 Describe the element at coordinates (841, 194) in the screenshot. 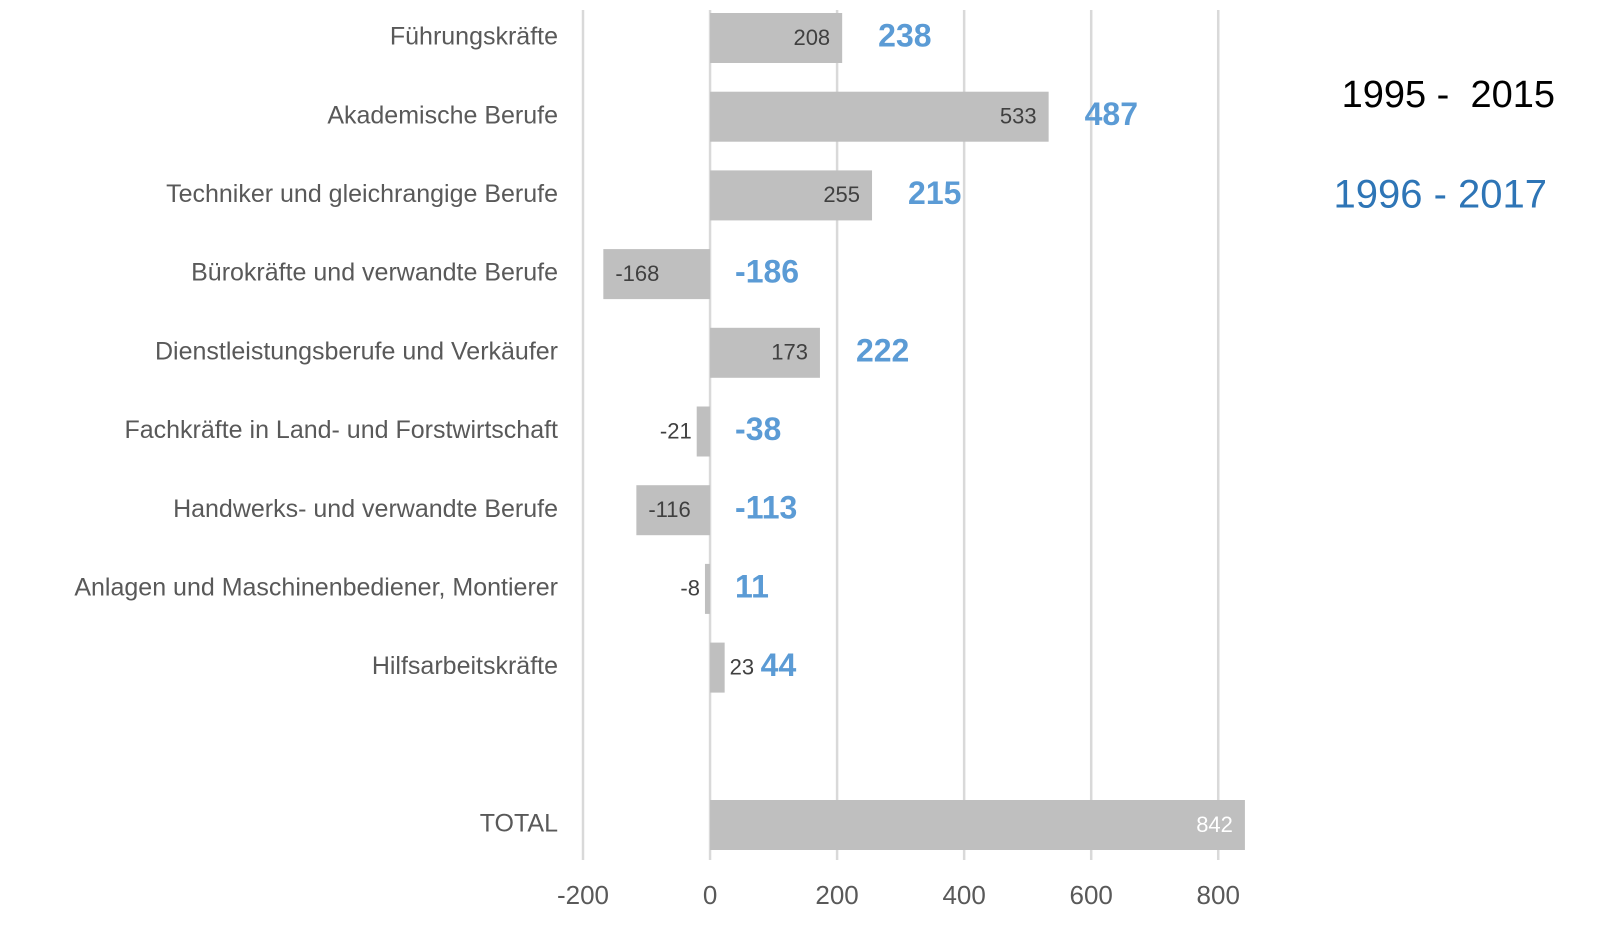

I see `data-label: 255` at that location.